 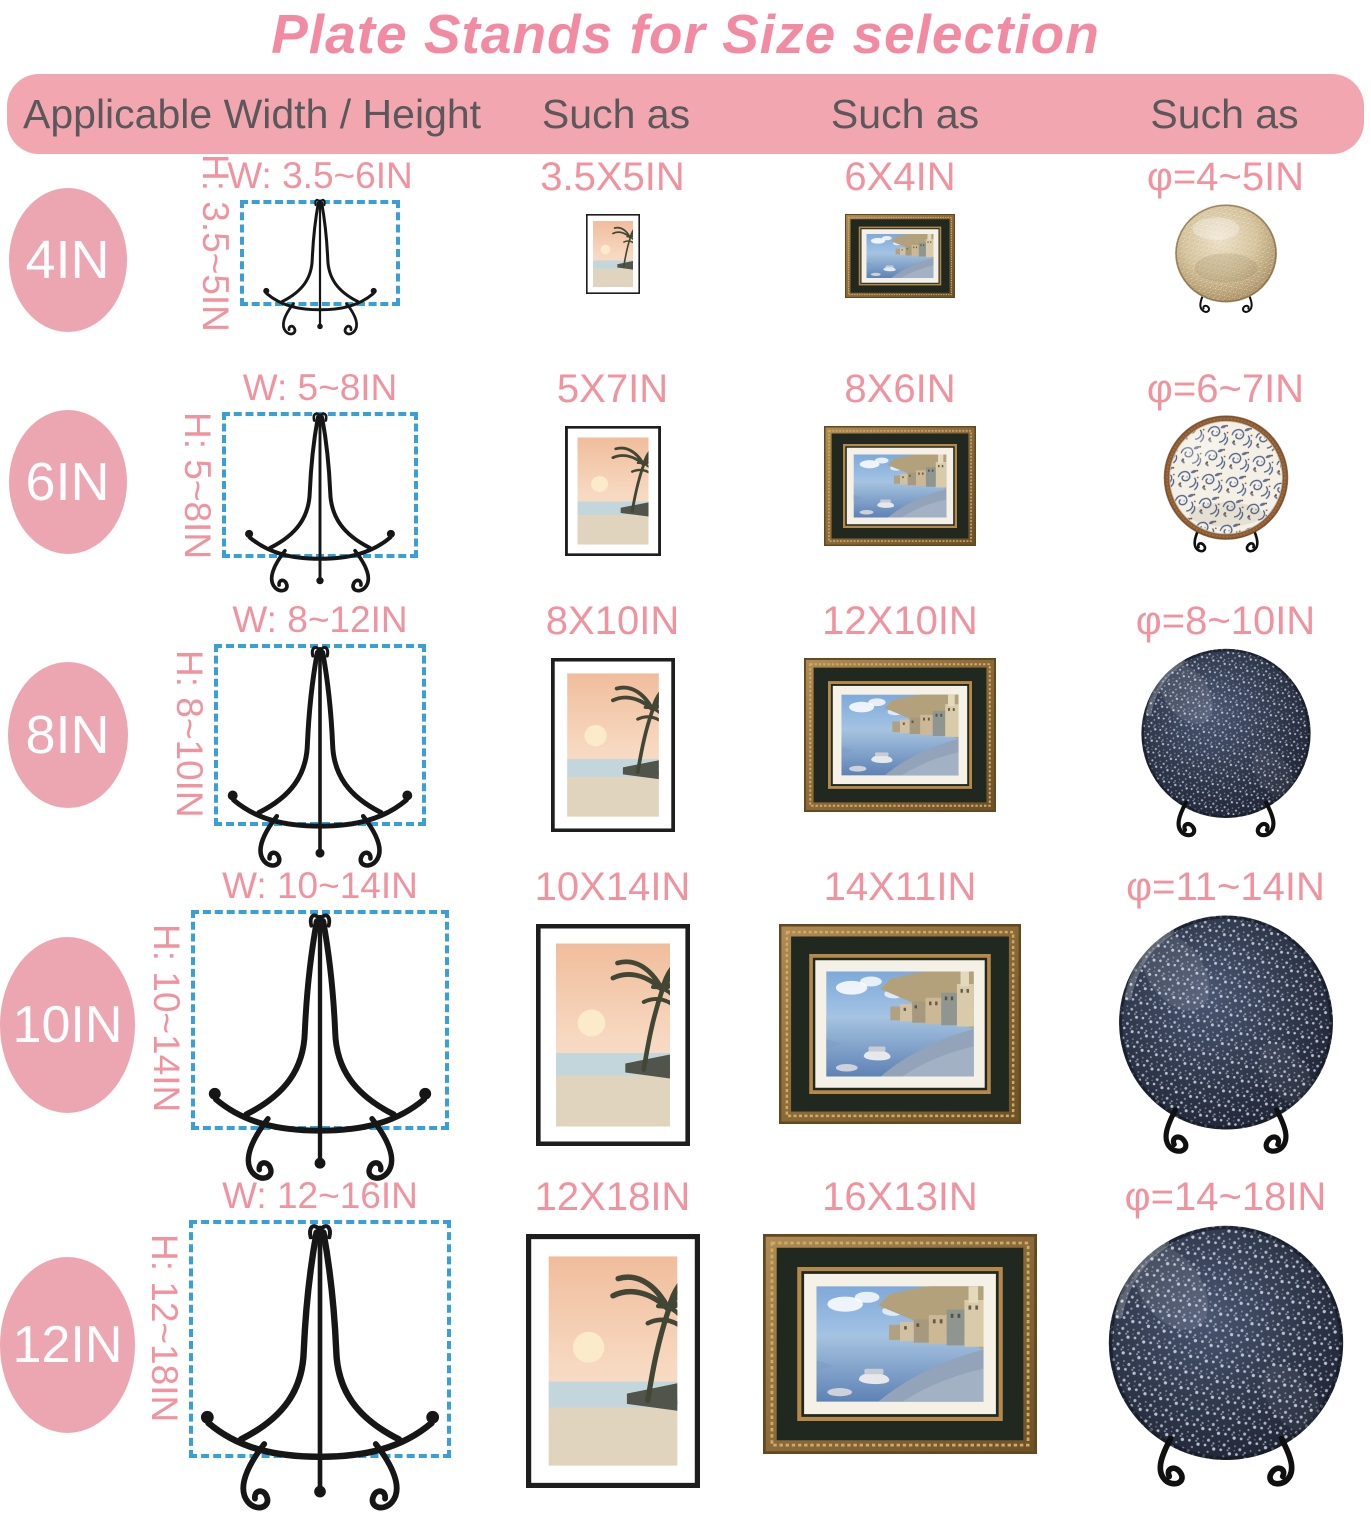 I want to click on page-title: Plate Stands for Size selection, so click(x=685, y=34).